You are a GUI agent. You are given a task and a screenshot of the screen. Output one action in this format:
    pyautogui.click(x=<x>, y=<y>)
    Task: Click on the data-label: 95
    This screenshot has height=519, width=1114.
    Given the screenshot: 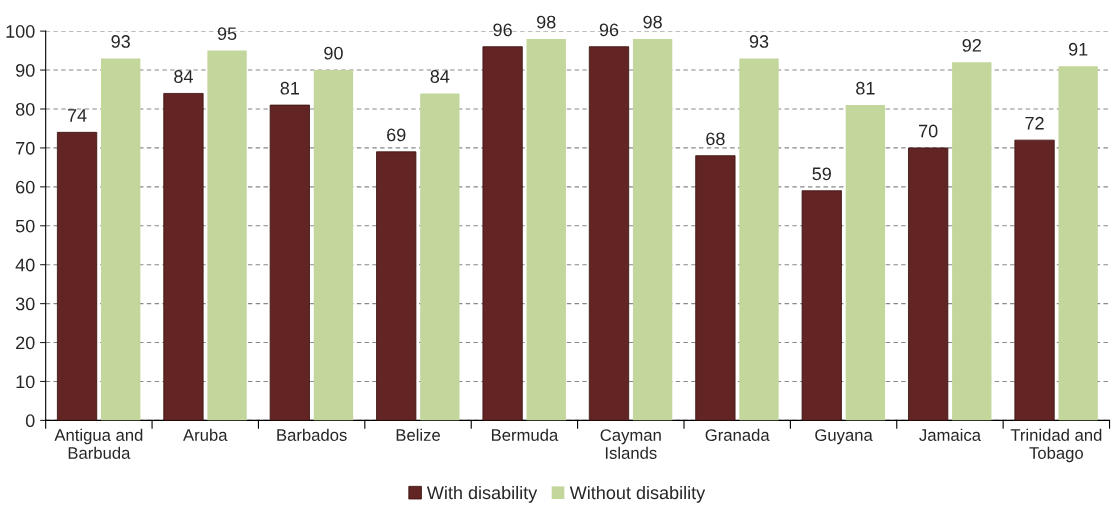 What is the action you would take?
    pyautogui.click(x=227, y=34)
    